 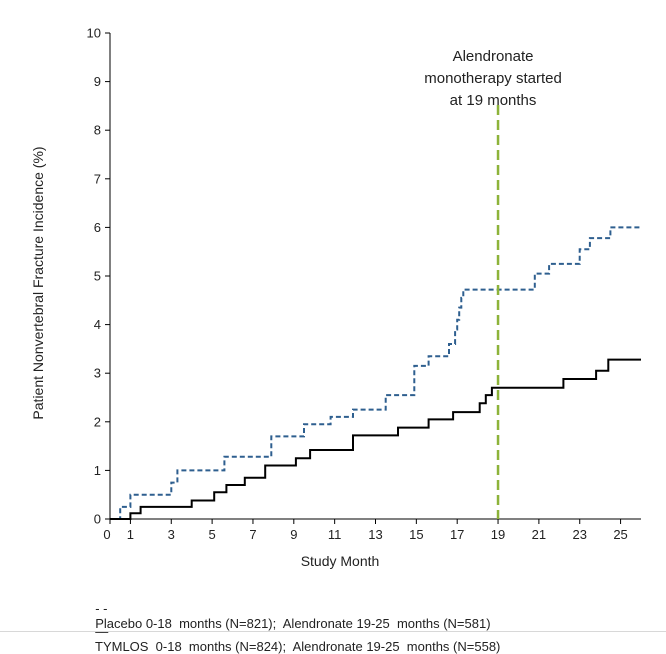 I want to click on x-tick-label: 25, so click(x=620, y=534).